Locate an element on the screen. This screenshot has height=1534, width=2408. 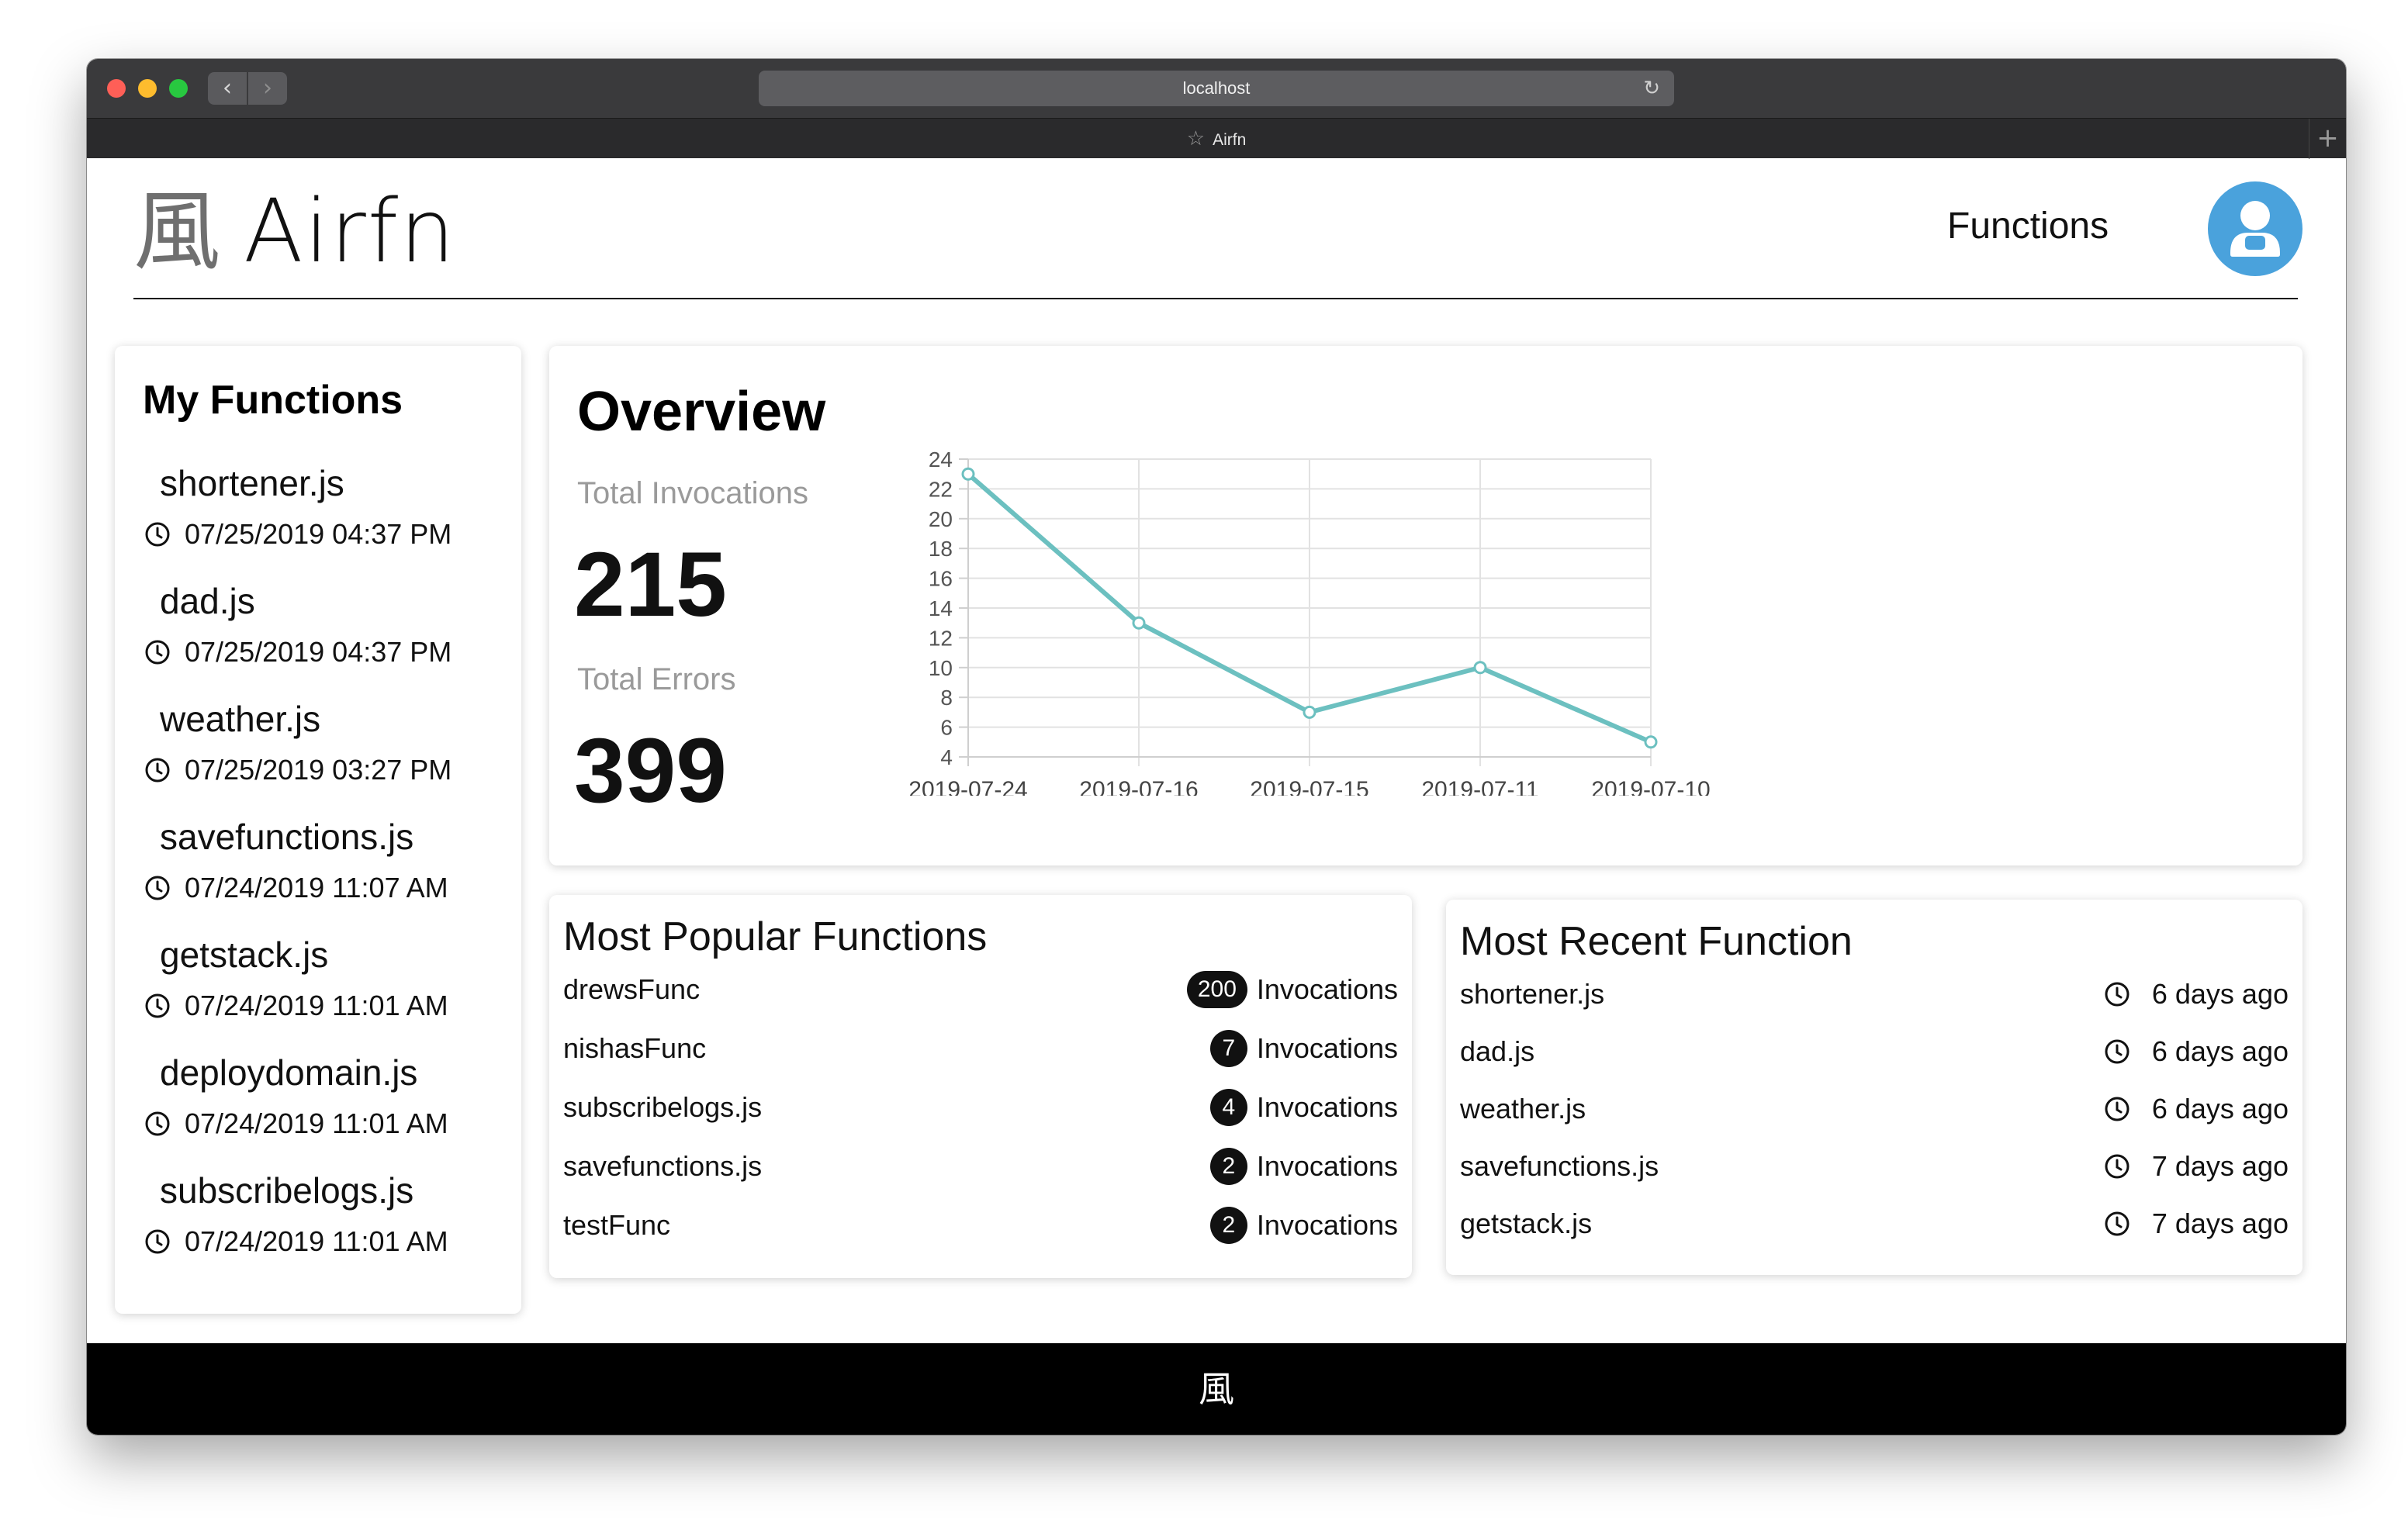
y-tick-label: 10 is located at coordinates (941, 668).